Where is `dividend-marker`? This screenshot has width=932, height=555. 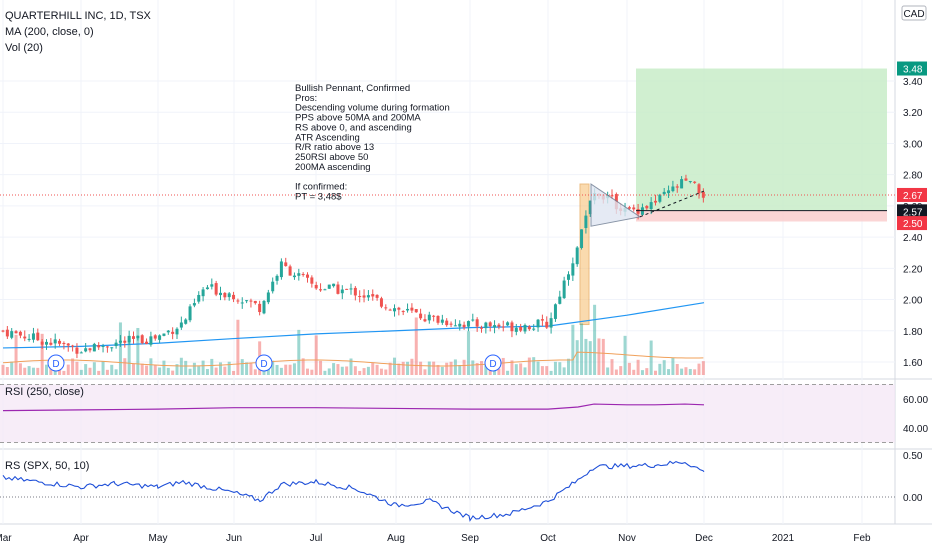
dividend-marker is located at coordinates (56, 363).